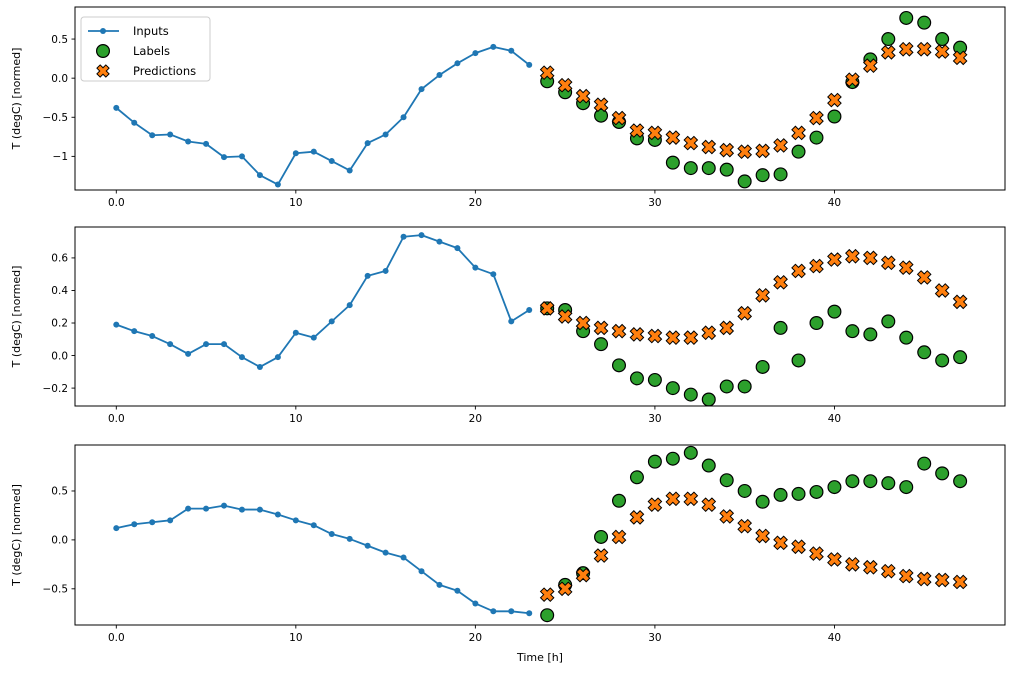 The height and width of the screenshot is (679, 1012). I want to click on x-axis-label: Time [h], so click(539, 657).